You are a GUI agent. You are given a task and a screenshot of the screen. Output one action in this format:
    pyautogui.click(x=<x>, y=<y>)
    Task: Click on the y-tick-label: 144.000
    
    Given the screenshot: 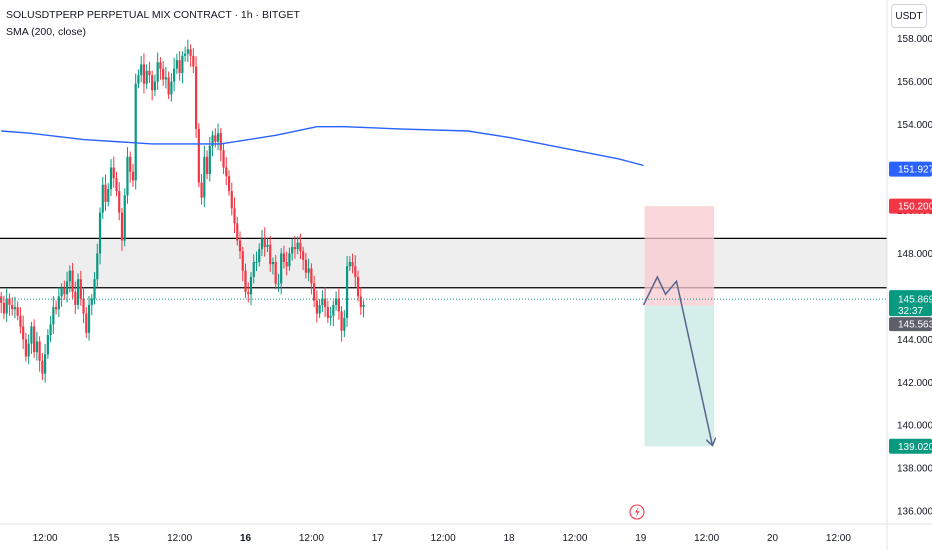 What is the action you would take?
    pyautogui.click(x=914, y=340)
    